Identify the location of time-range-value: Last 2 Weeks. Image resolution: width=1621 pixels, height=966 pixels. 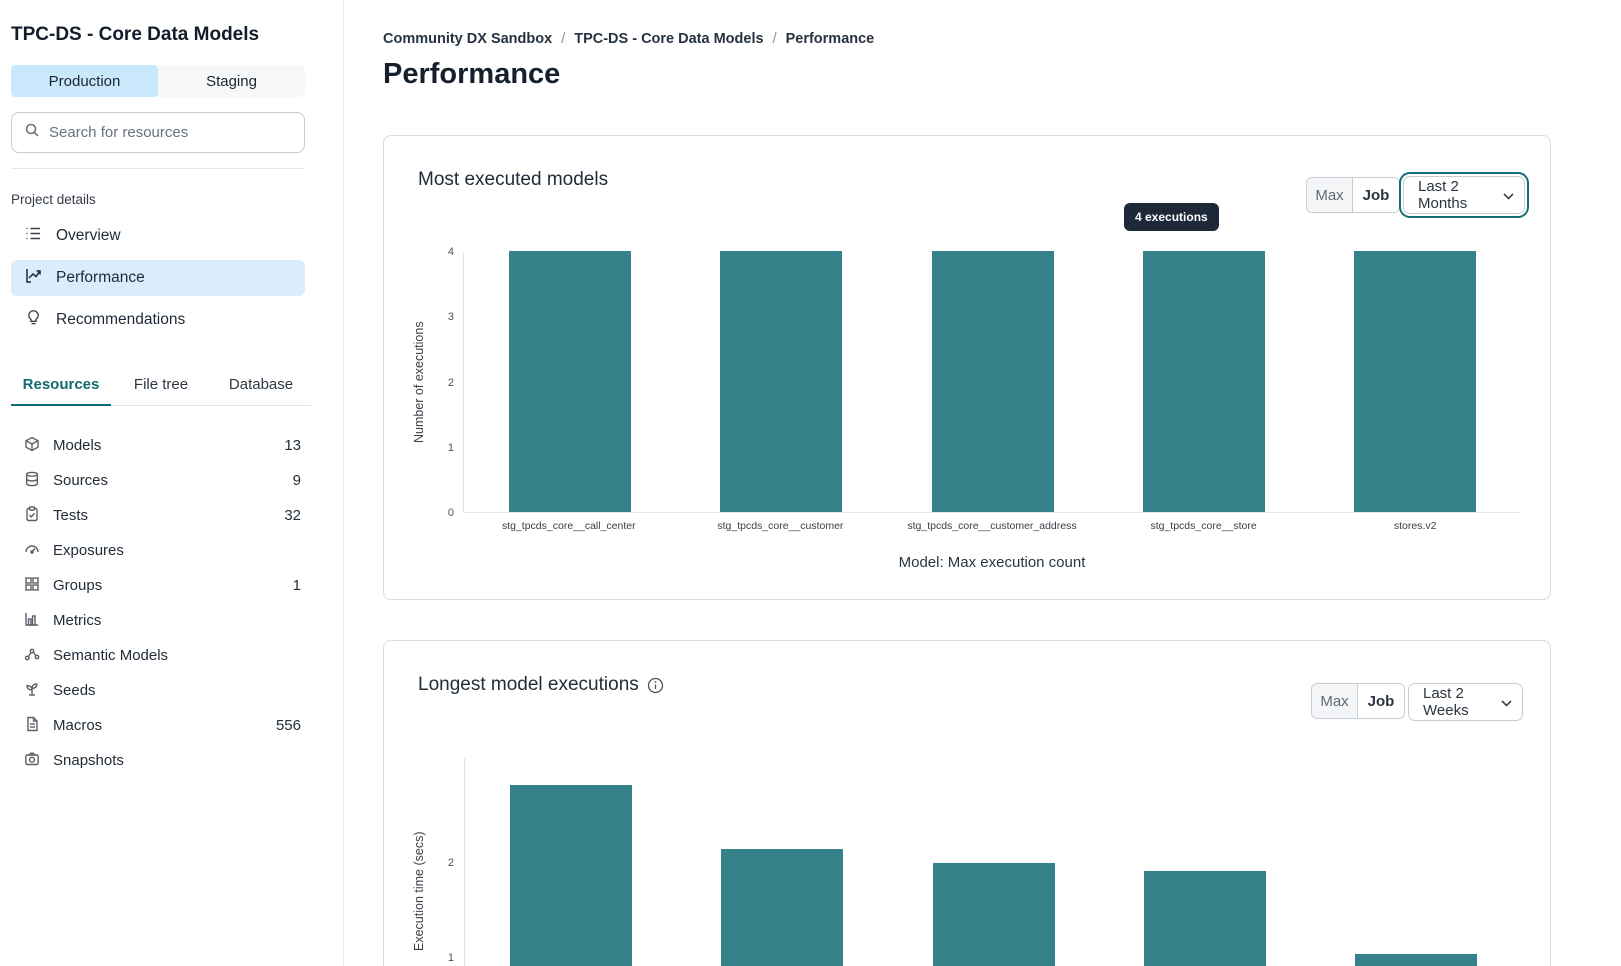
(1446, 702).